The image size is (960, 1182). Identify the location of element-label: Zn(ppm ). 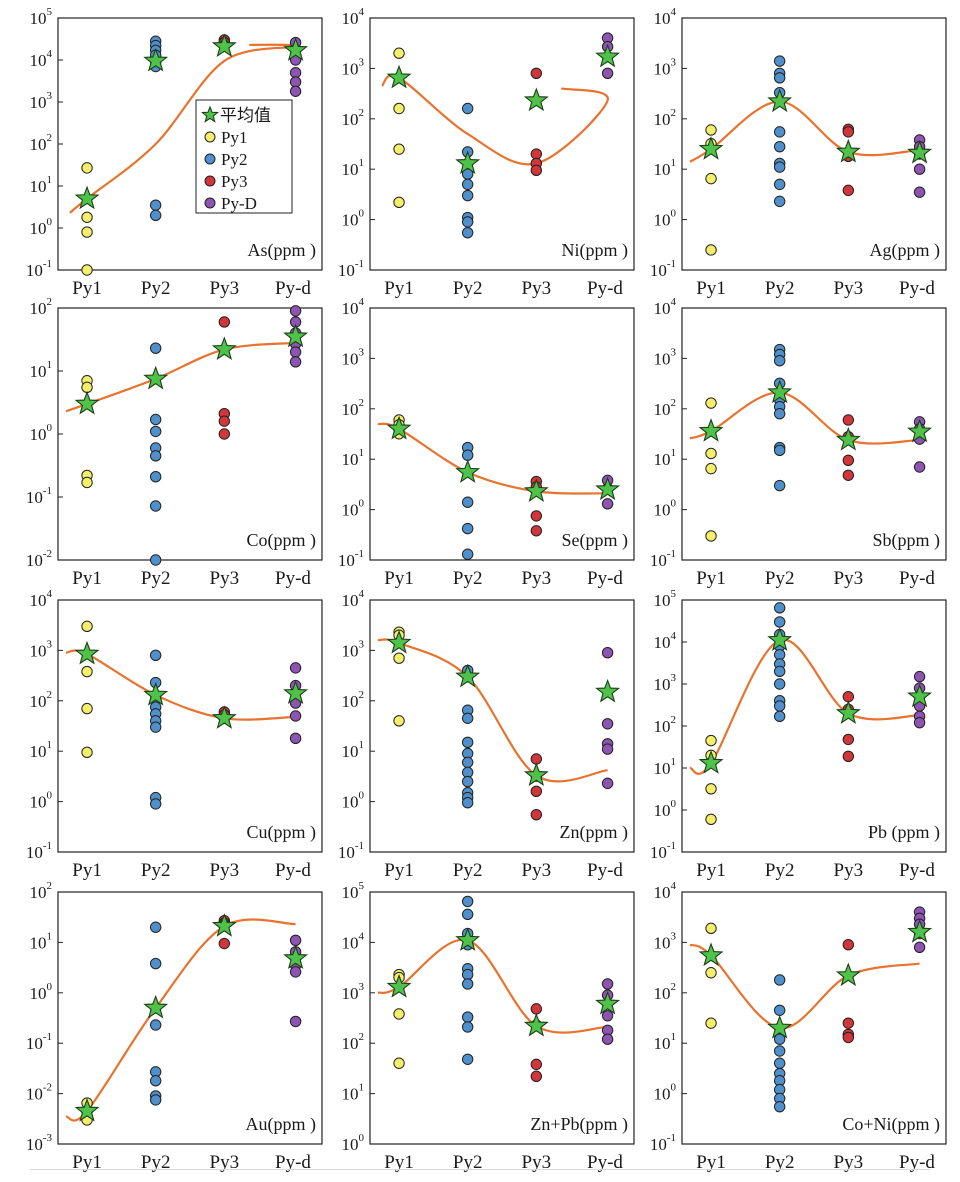
(594, 832).